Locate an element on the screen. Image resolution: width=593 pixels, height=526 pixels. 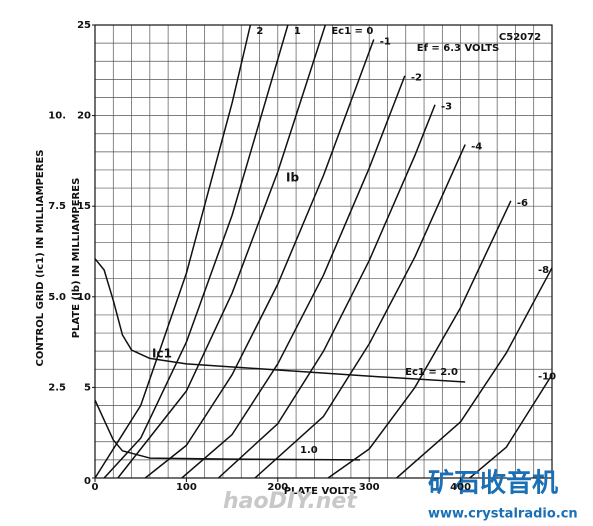
y-tick-label: 15 is located at coordinates (84, 206).